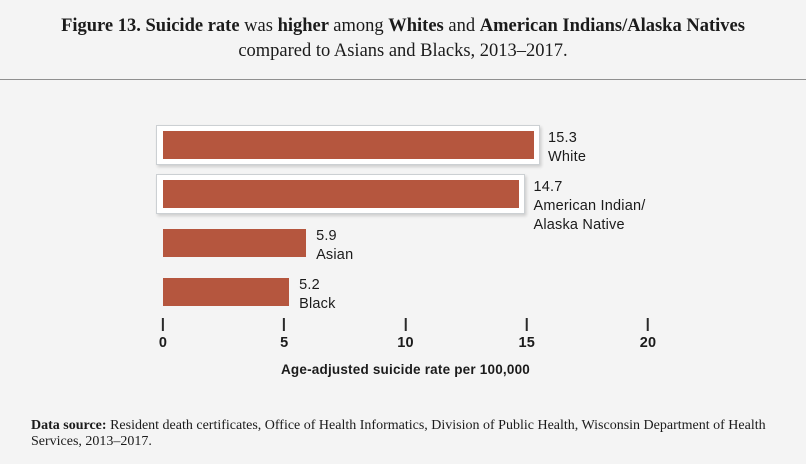 The image size is (806, 464). Describe the element at coordinates (405, 334) in the screenshot. I see `axis-tick: 10` at that location.